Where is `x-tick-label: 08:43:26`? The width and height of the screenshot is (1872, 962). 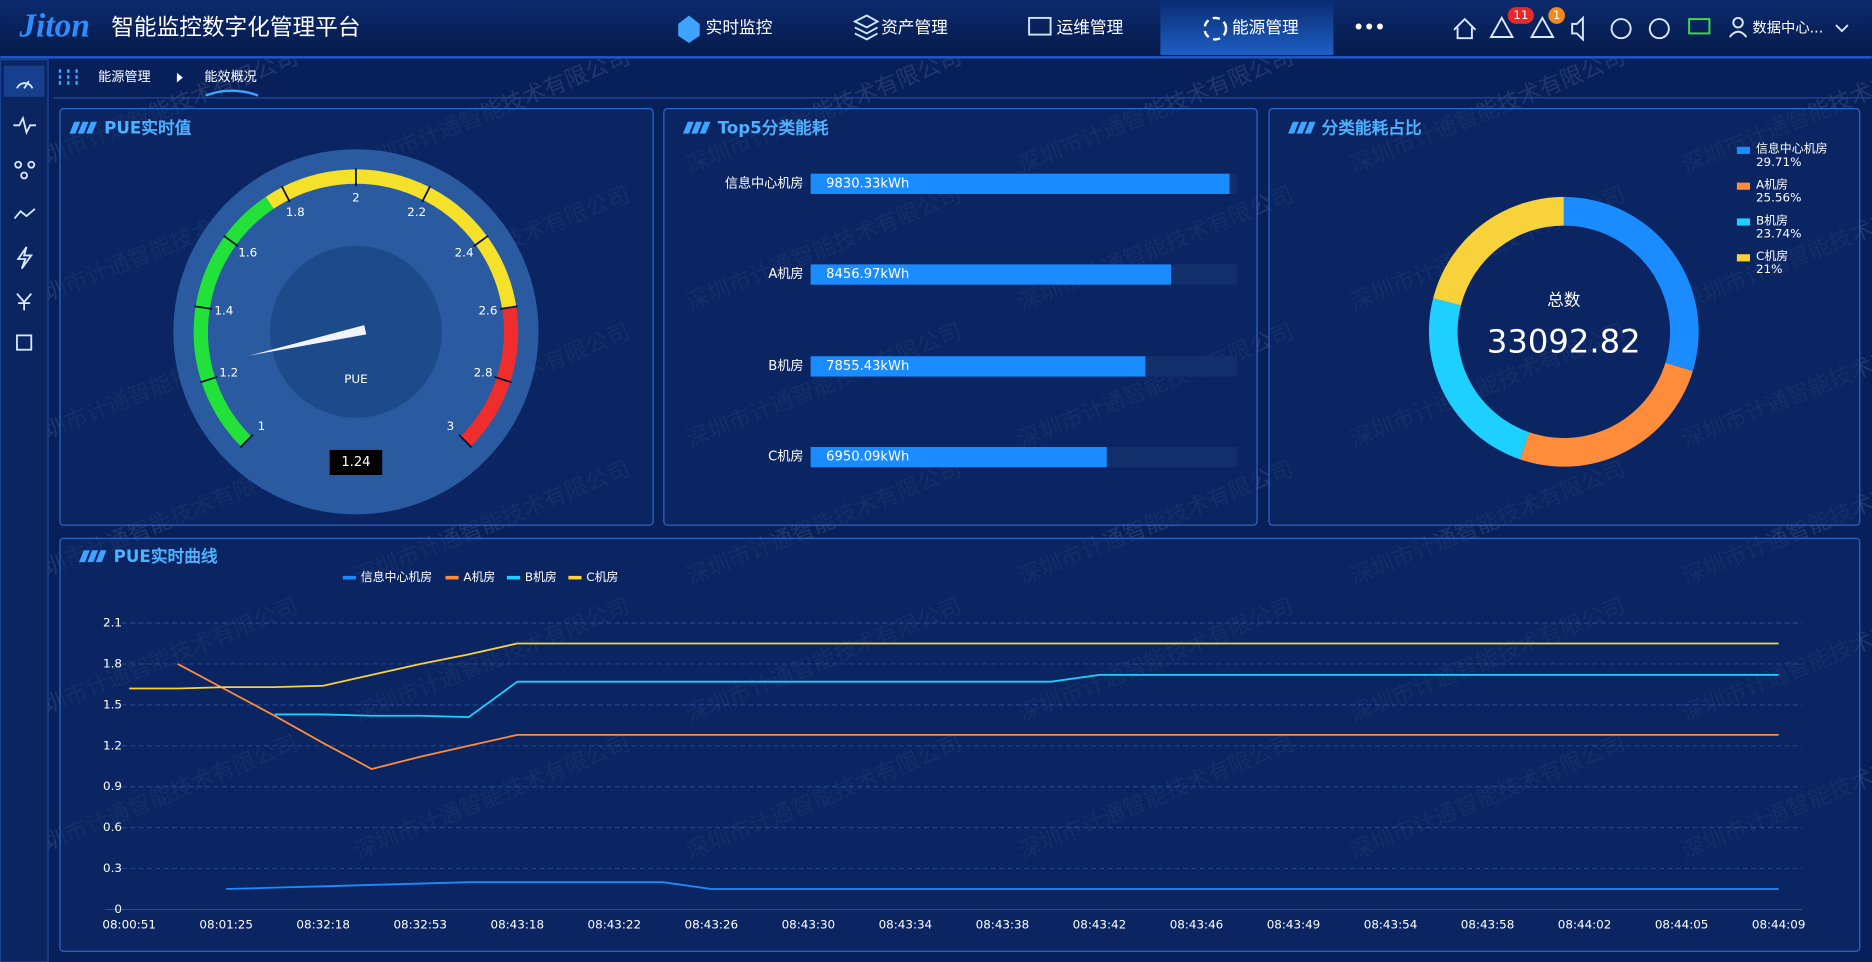
x-tick-label: 08:43:26 is located at coordinates (712, 925).